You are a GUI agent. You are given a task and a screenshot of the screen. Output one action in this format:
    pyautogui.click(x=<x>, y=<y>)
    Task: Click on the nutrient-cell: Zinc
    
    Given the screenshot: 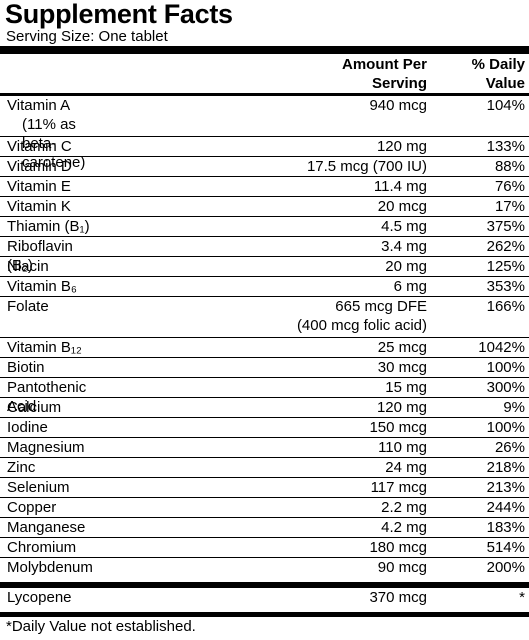 What is the action you would take?
    pyautogui.click(x=48, y=467)
    